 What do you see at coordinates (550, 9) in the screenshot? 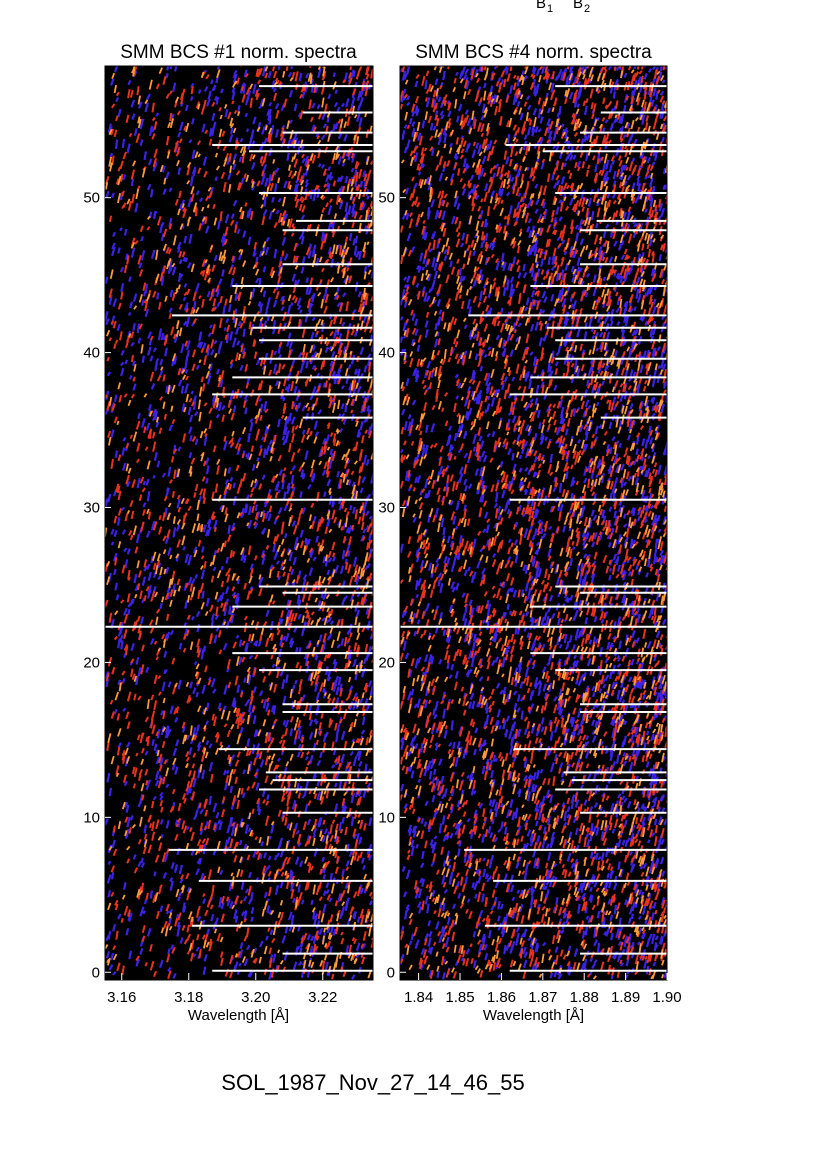
I see `header-subscript-1: 1` at bounding box center [550, 9].